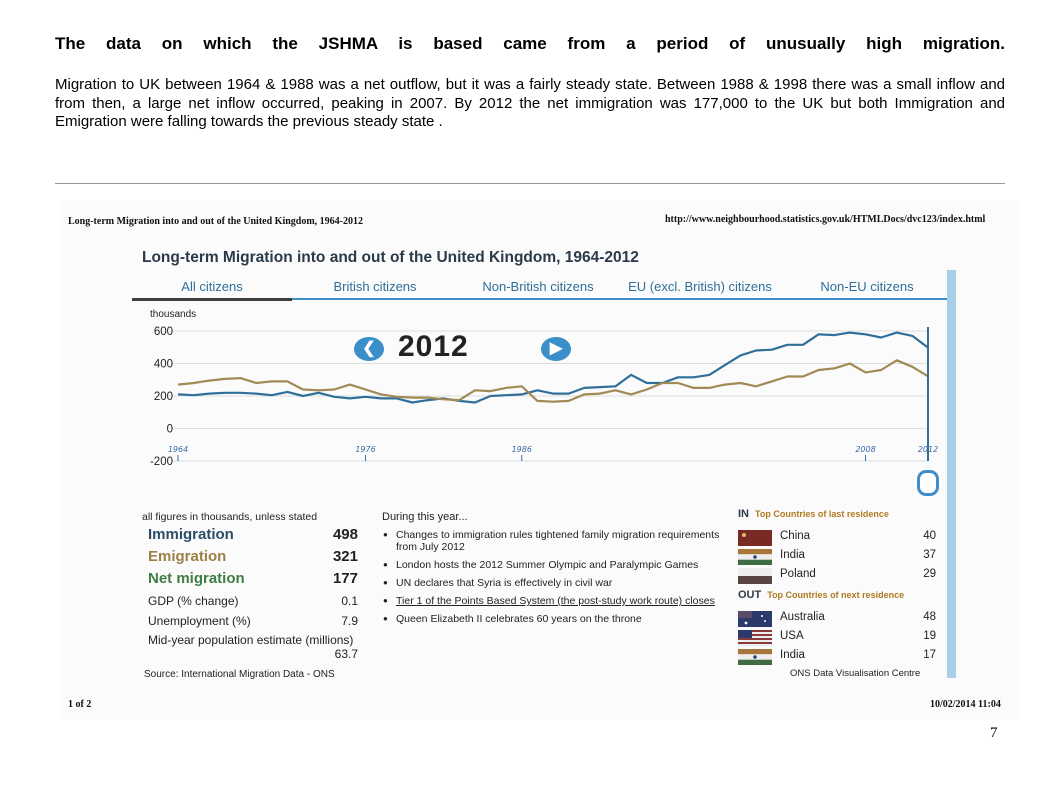 The width and height of the screenshot is (1058, 793). What do you see at coordinates (839, 656) in the screenshot?
I see `country-row: India 17` at bounding box center [839, 656].